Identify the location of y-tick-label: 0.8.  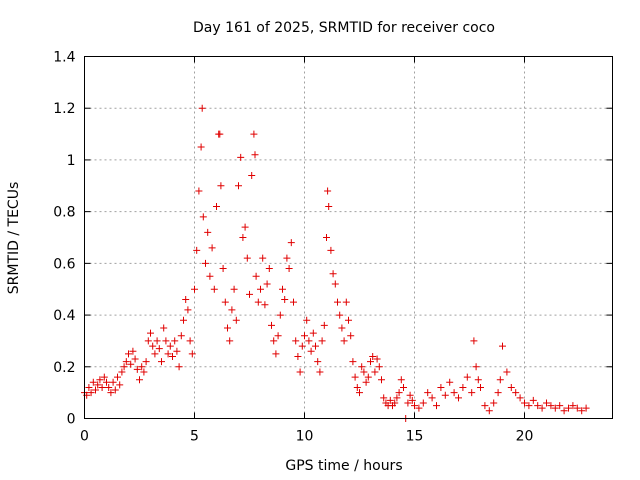
(64, 213).